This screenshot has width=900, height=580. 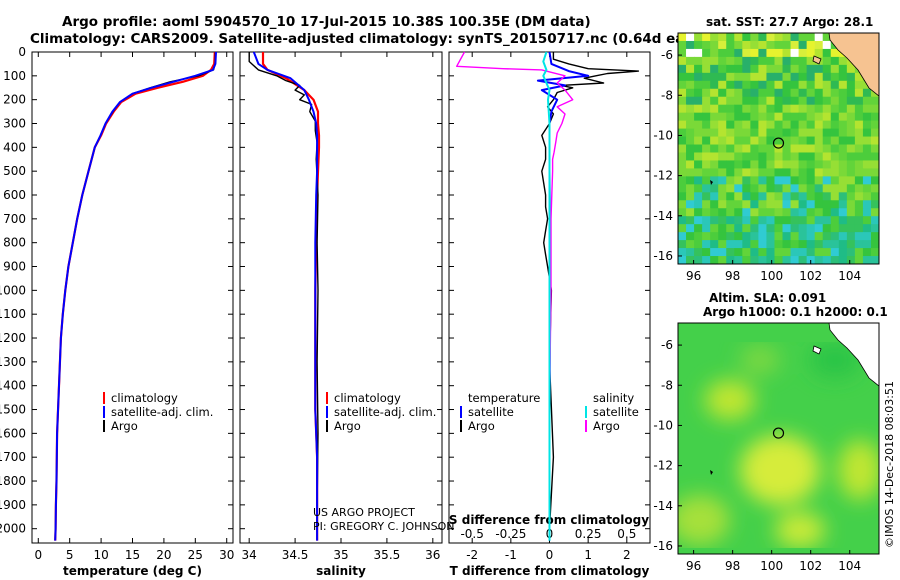 I want to click on x-tick-label: 20, so click(x=163, y=555).